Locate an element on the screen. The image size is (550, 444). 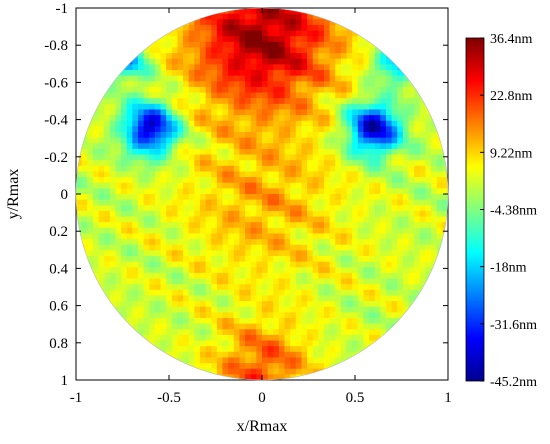
x-tick-label: -1 is located at coordinates (76, 398).